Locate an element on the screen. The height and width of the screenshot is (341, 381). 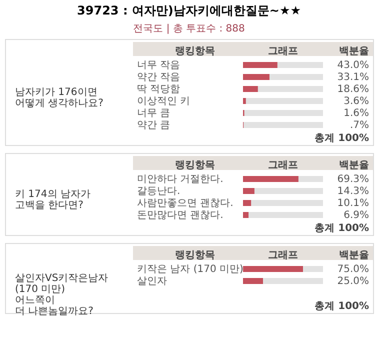
data-label: 10.1% is located at coordinates (353, 203).